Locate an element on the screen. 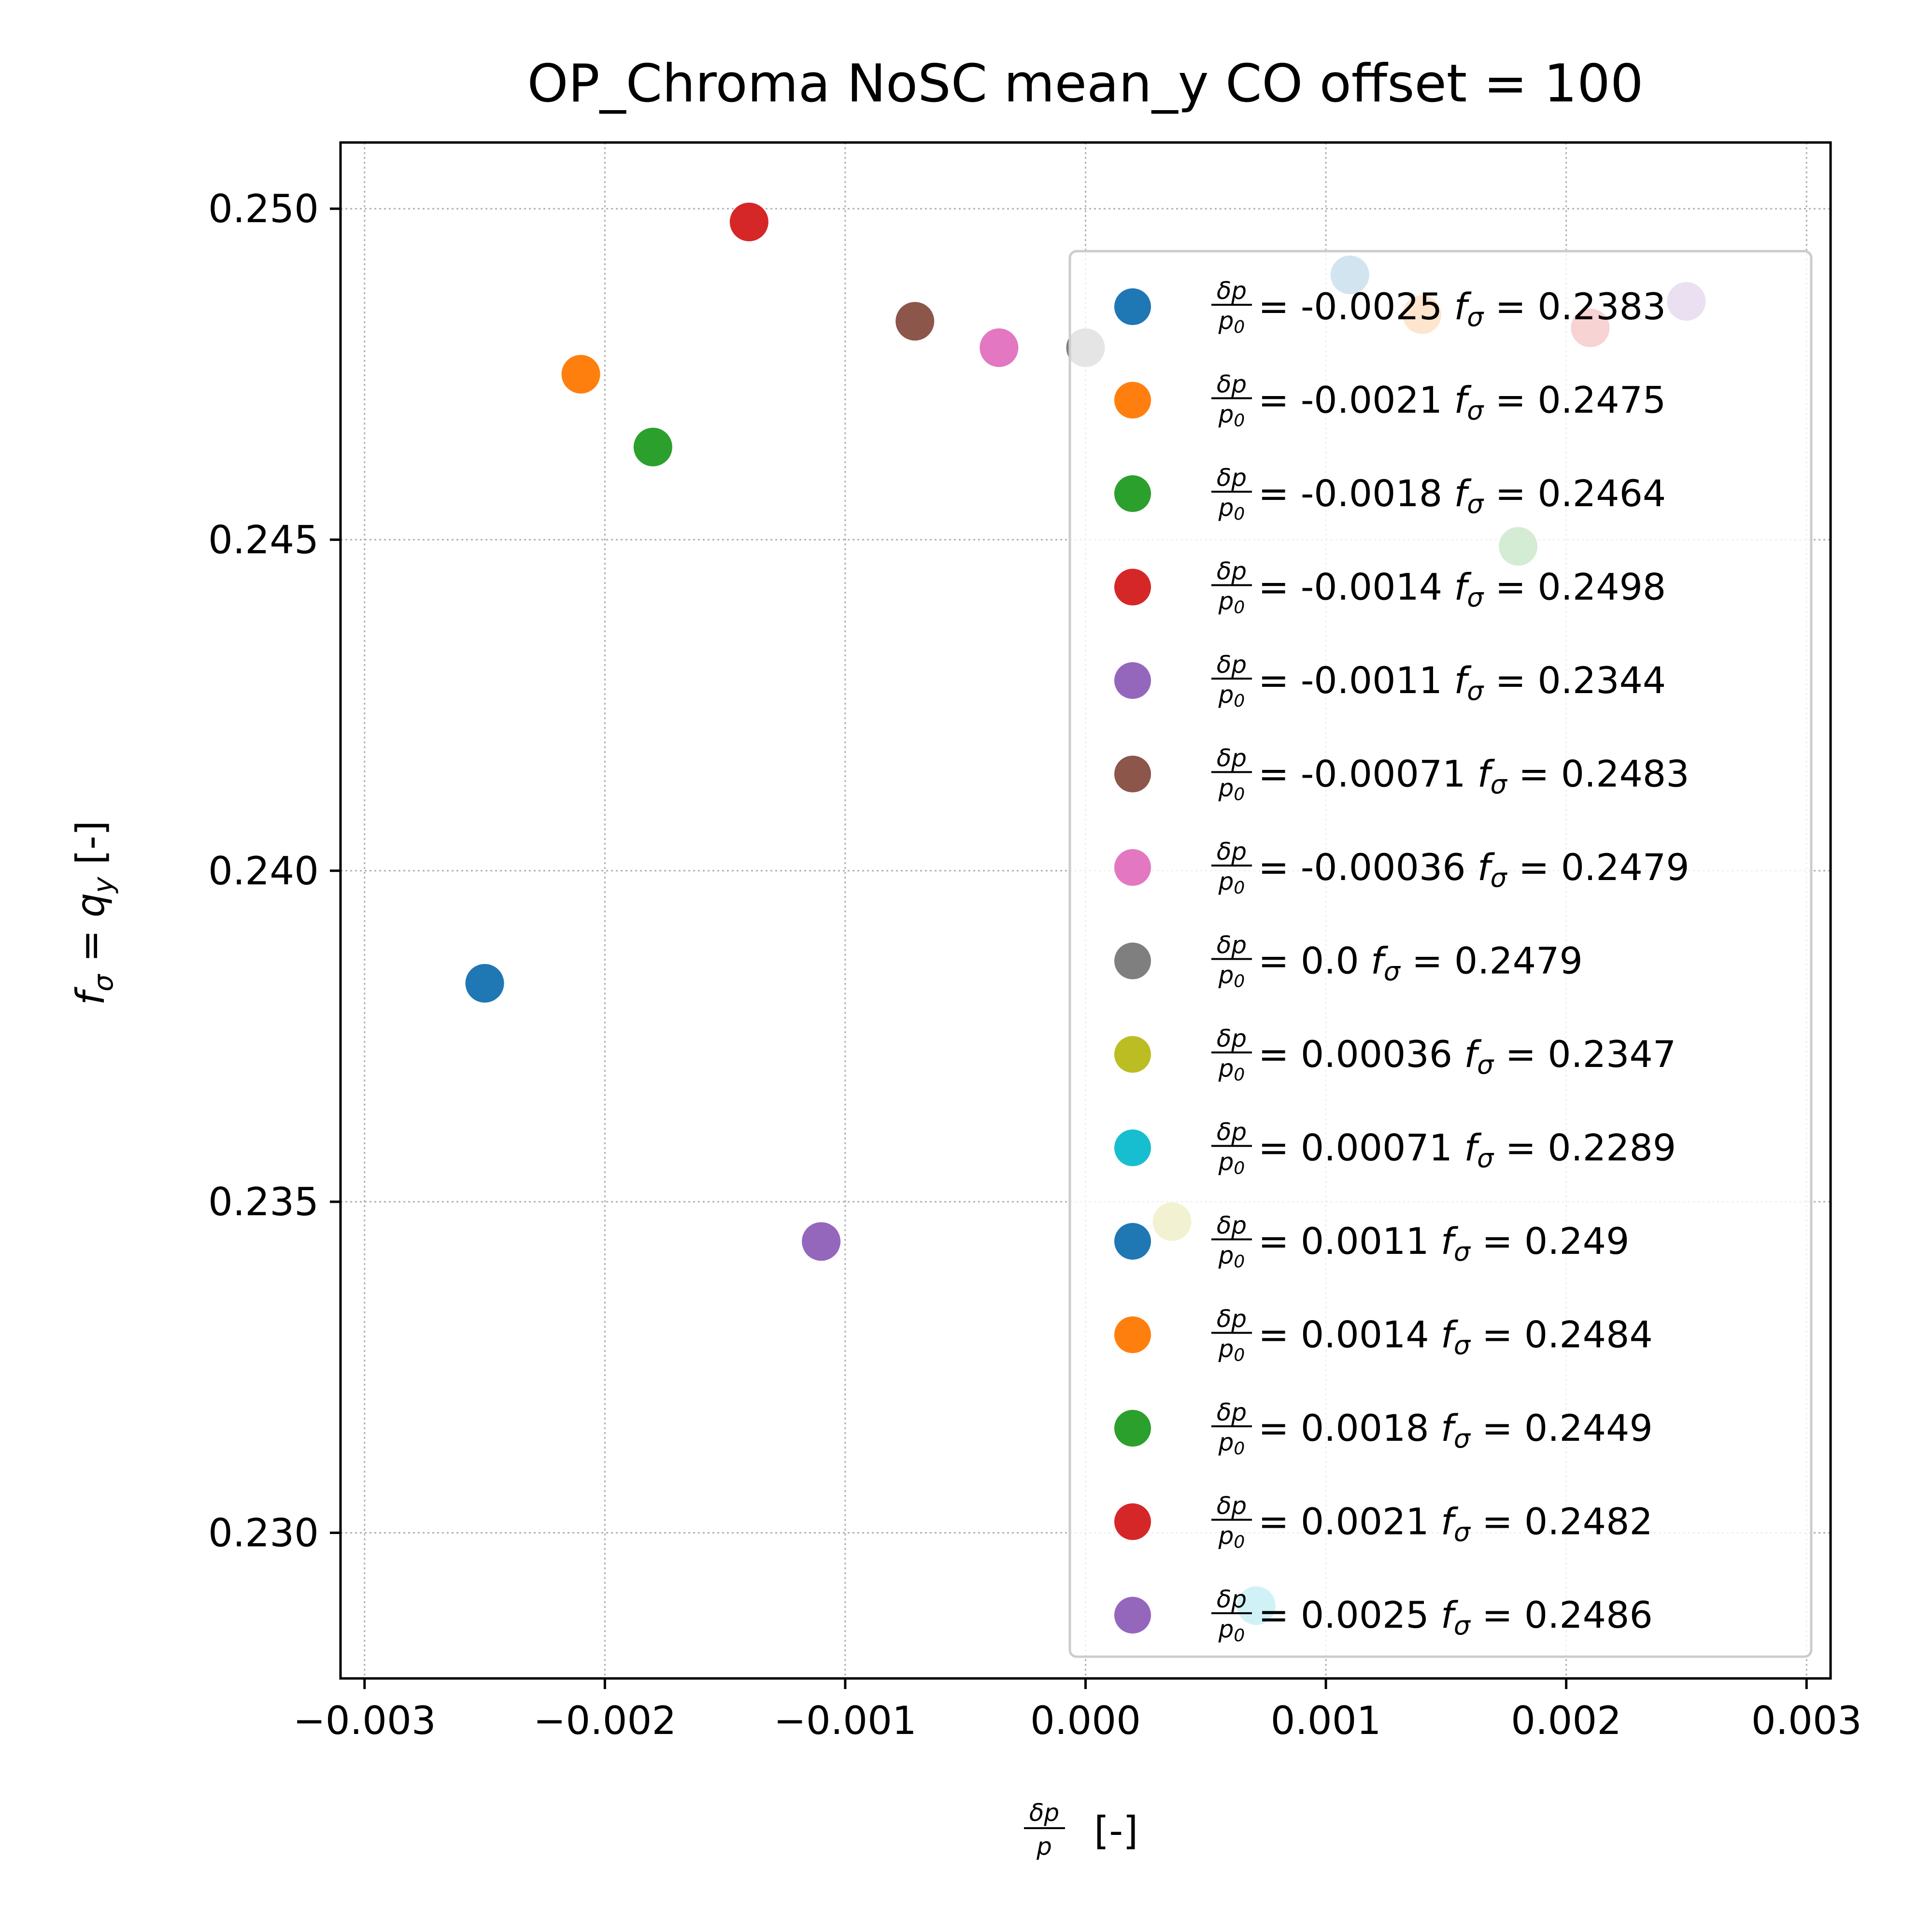 This screenshot has width=1932, height=1932. legend-label: = 0.00071 fσ = 0.2289 is located at coordinates (1467, 1150).